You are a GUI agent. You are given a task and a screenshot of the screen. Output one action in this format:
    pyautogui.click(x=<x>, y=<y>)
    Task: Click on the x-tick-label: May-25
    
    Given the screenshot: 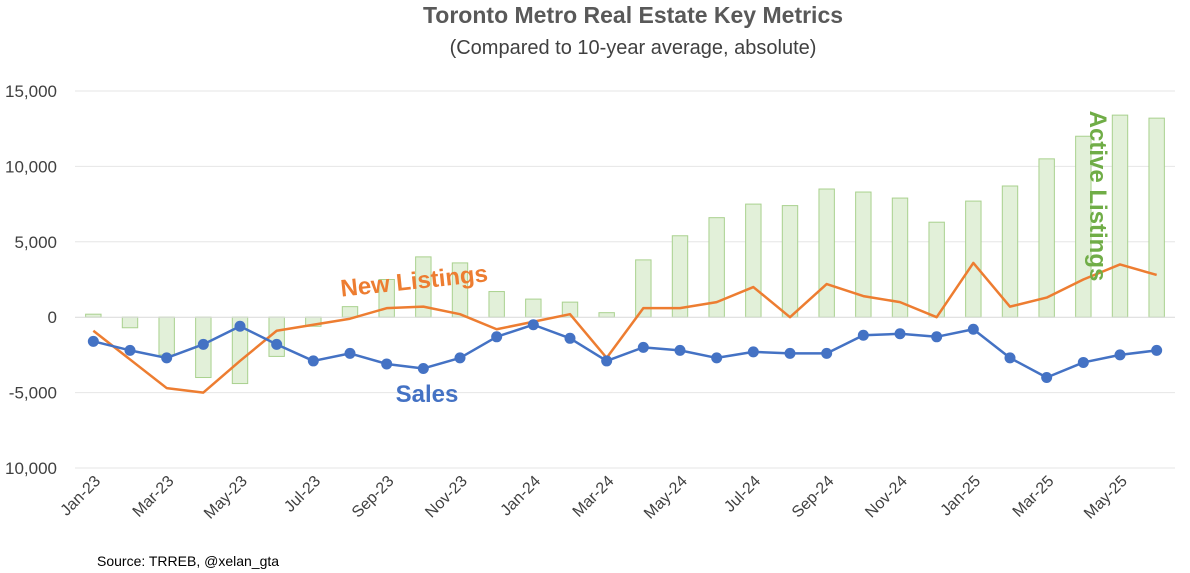 What is the action you would take?
    pyautogui.click(x=1106, y=498)
    